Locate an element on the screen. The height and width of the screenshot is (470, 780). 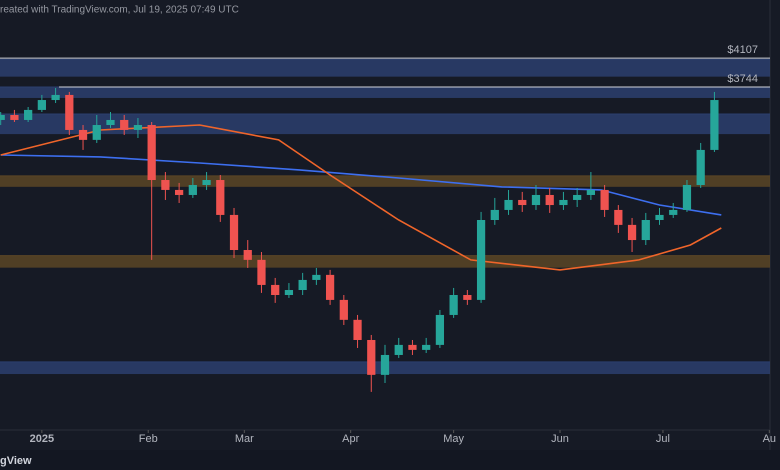
x-tick-label: Apr is located at coordinates (350, 439).